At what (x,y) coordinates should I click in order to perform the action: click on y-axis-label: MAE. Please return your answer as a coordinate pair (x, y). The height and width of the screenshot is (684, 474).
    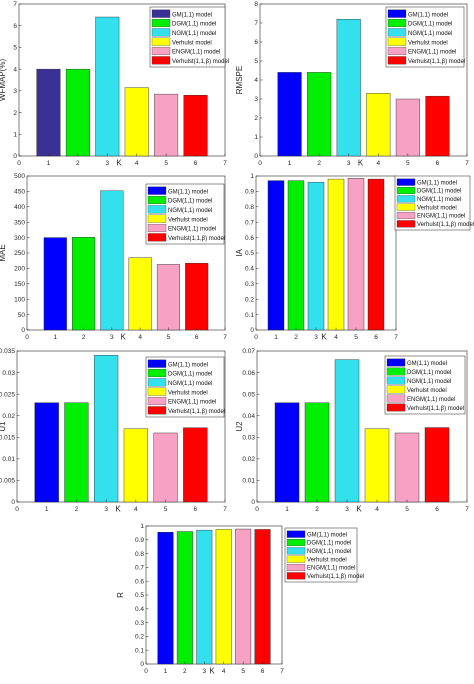
    Looking at the image, I should click on (3, 252).